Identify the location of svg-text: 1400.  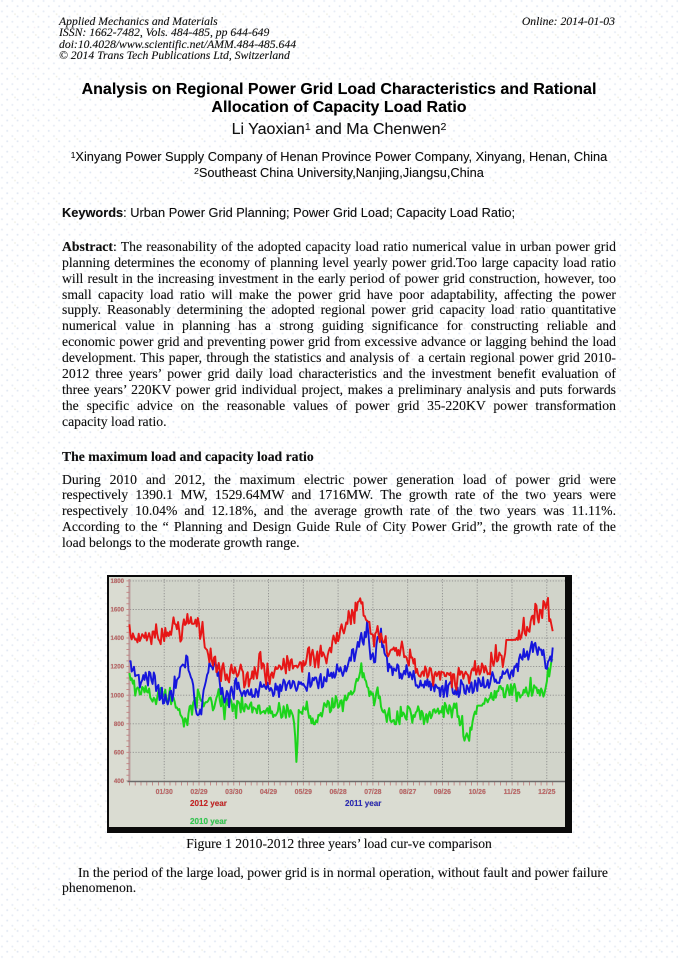
(117, 638).